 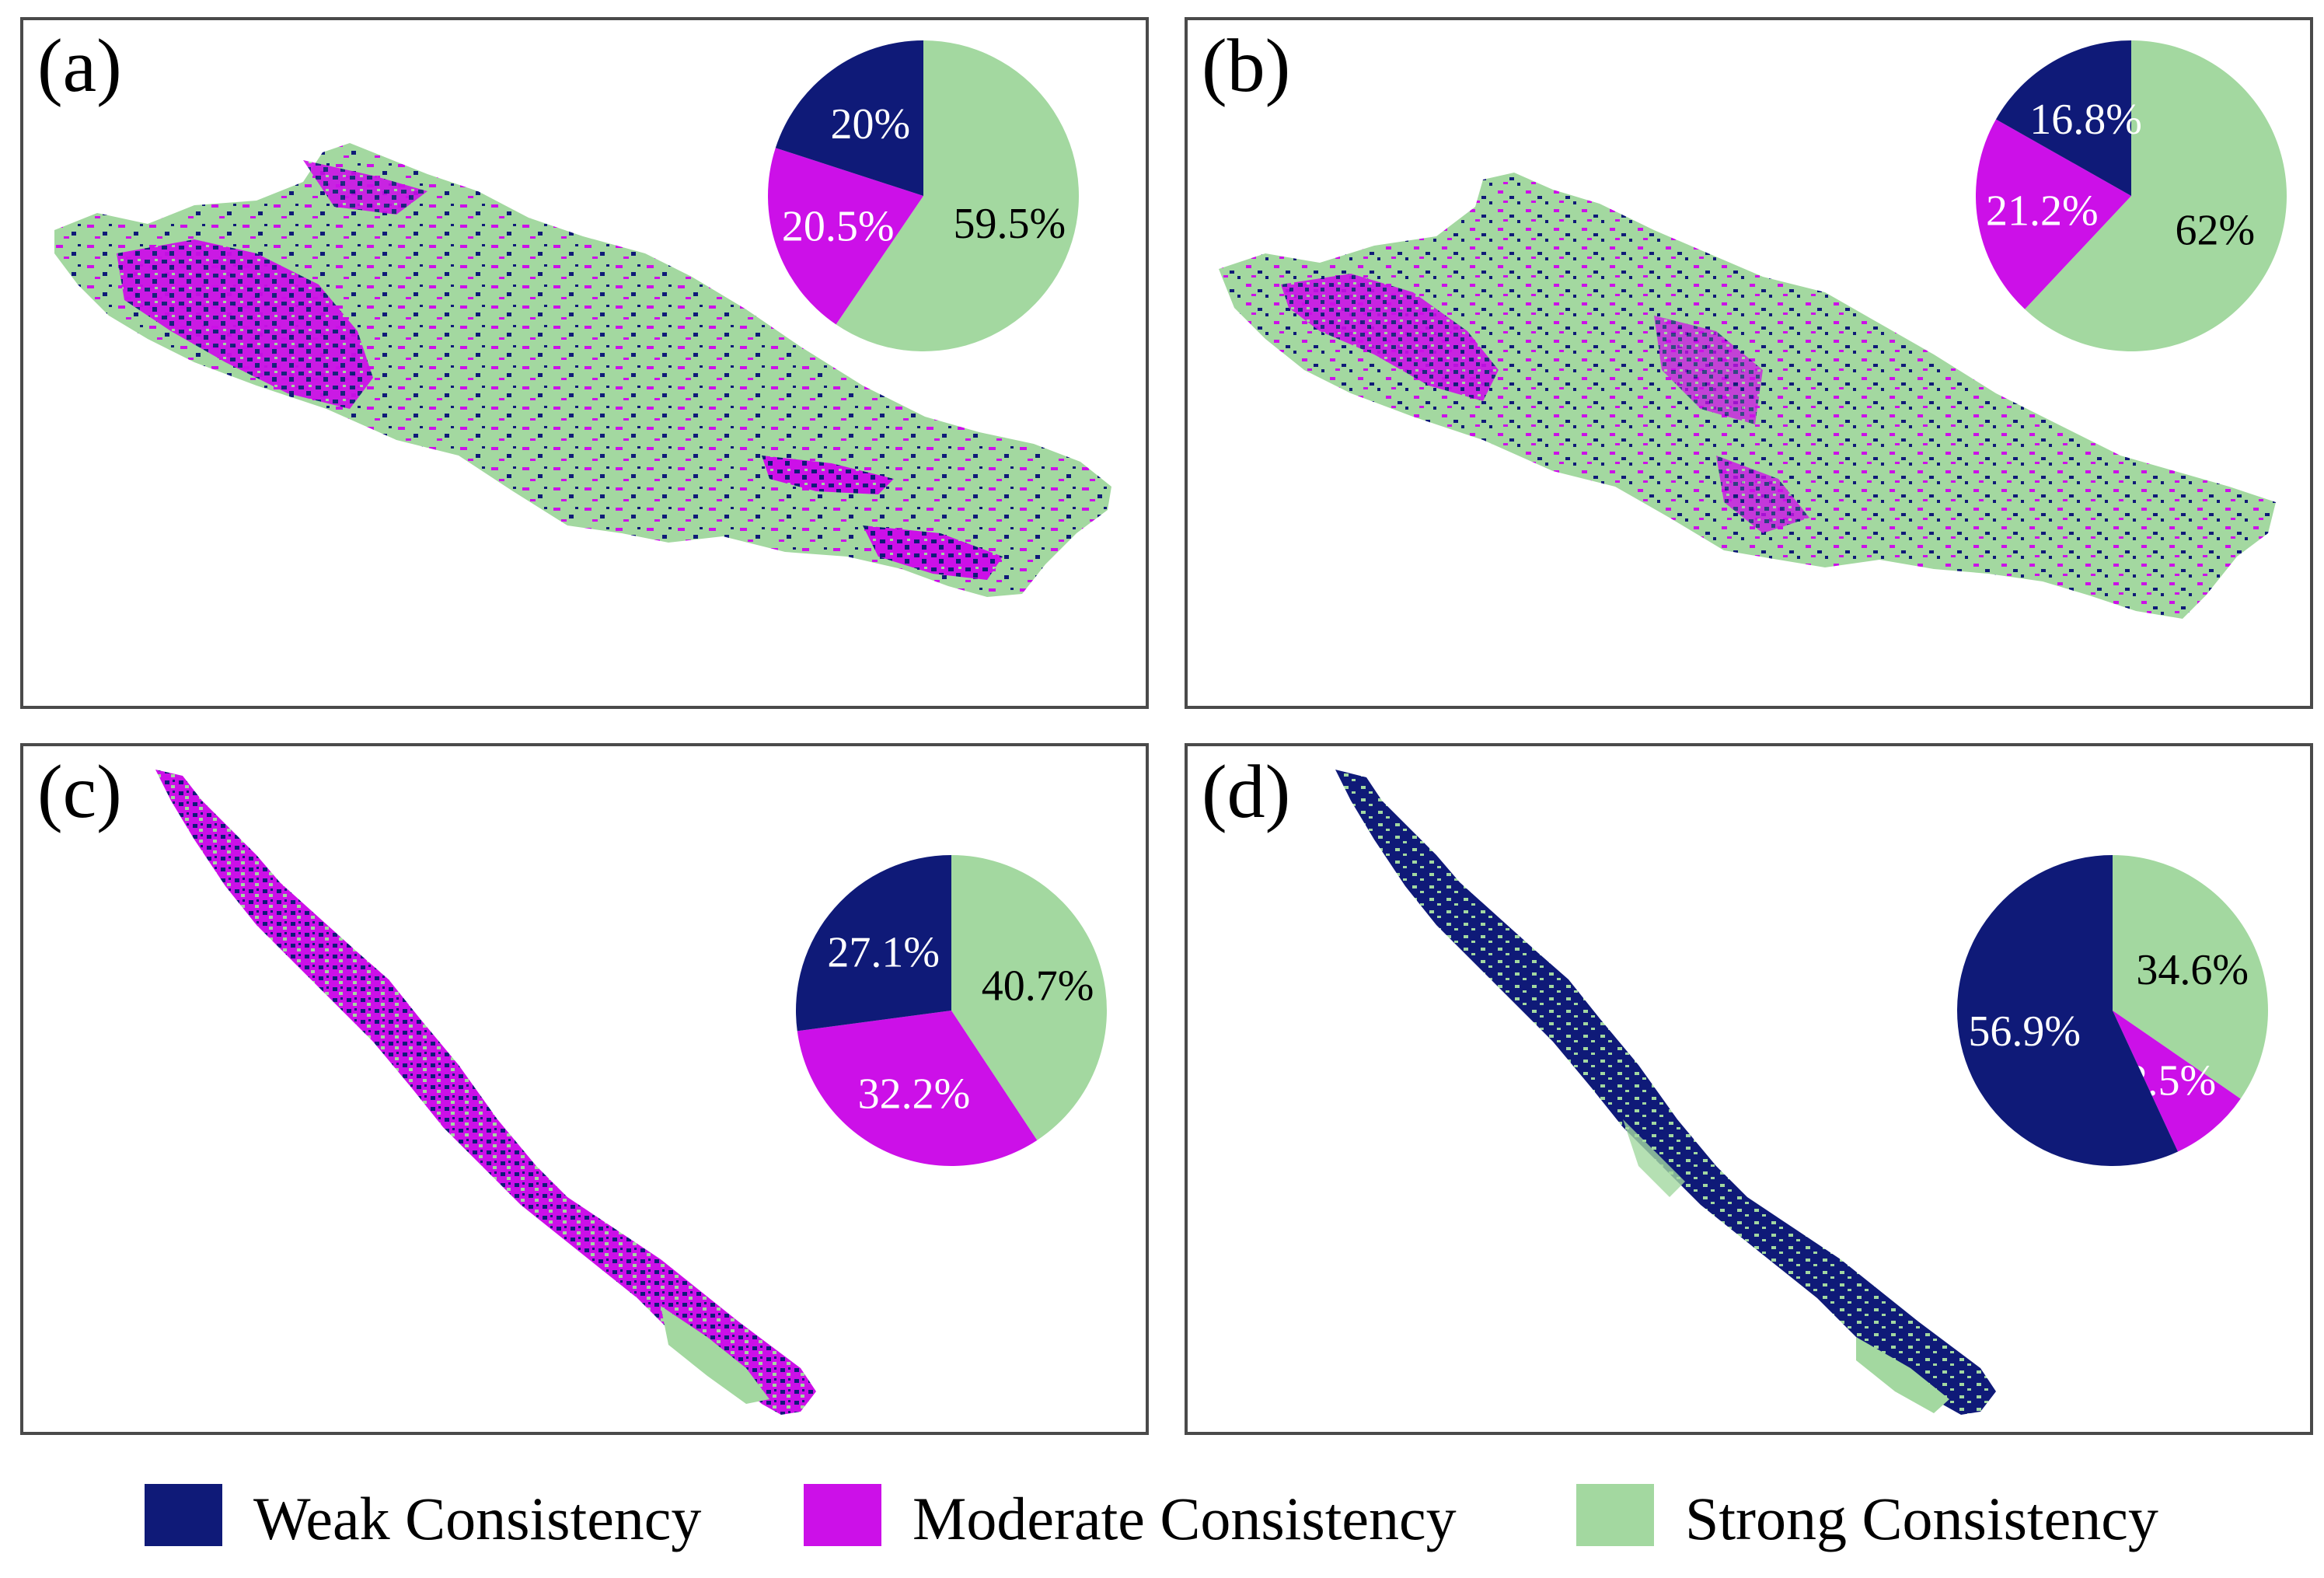 What do you see at coordinates (183, 1515) in the screenshot?
I see `legend-swatch-weak` at bounding box center [183, 1515].